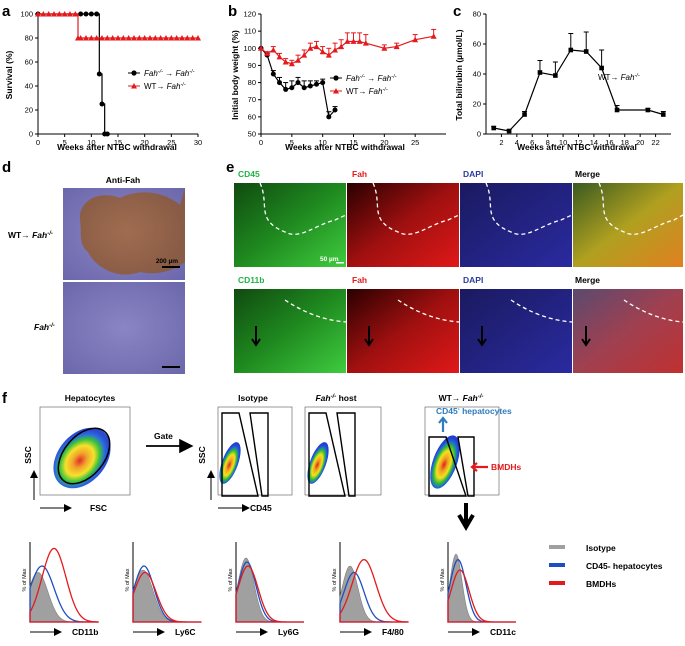 Image resolution: width=685 pixels, height=646 pixels. I want to click on chart-b-legend-item-2: WT→ Fah-/-, so click(367, 91).